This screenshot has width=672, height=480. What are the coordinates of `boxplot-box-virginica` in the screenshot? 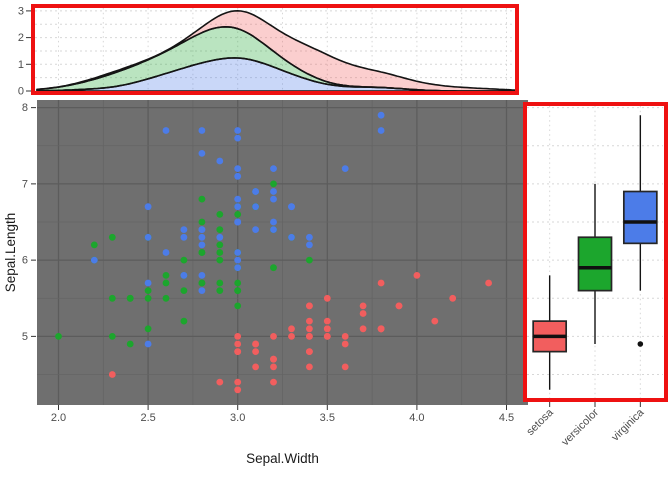 It's located at (640, 217).